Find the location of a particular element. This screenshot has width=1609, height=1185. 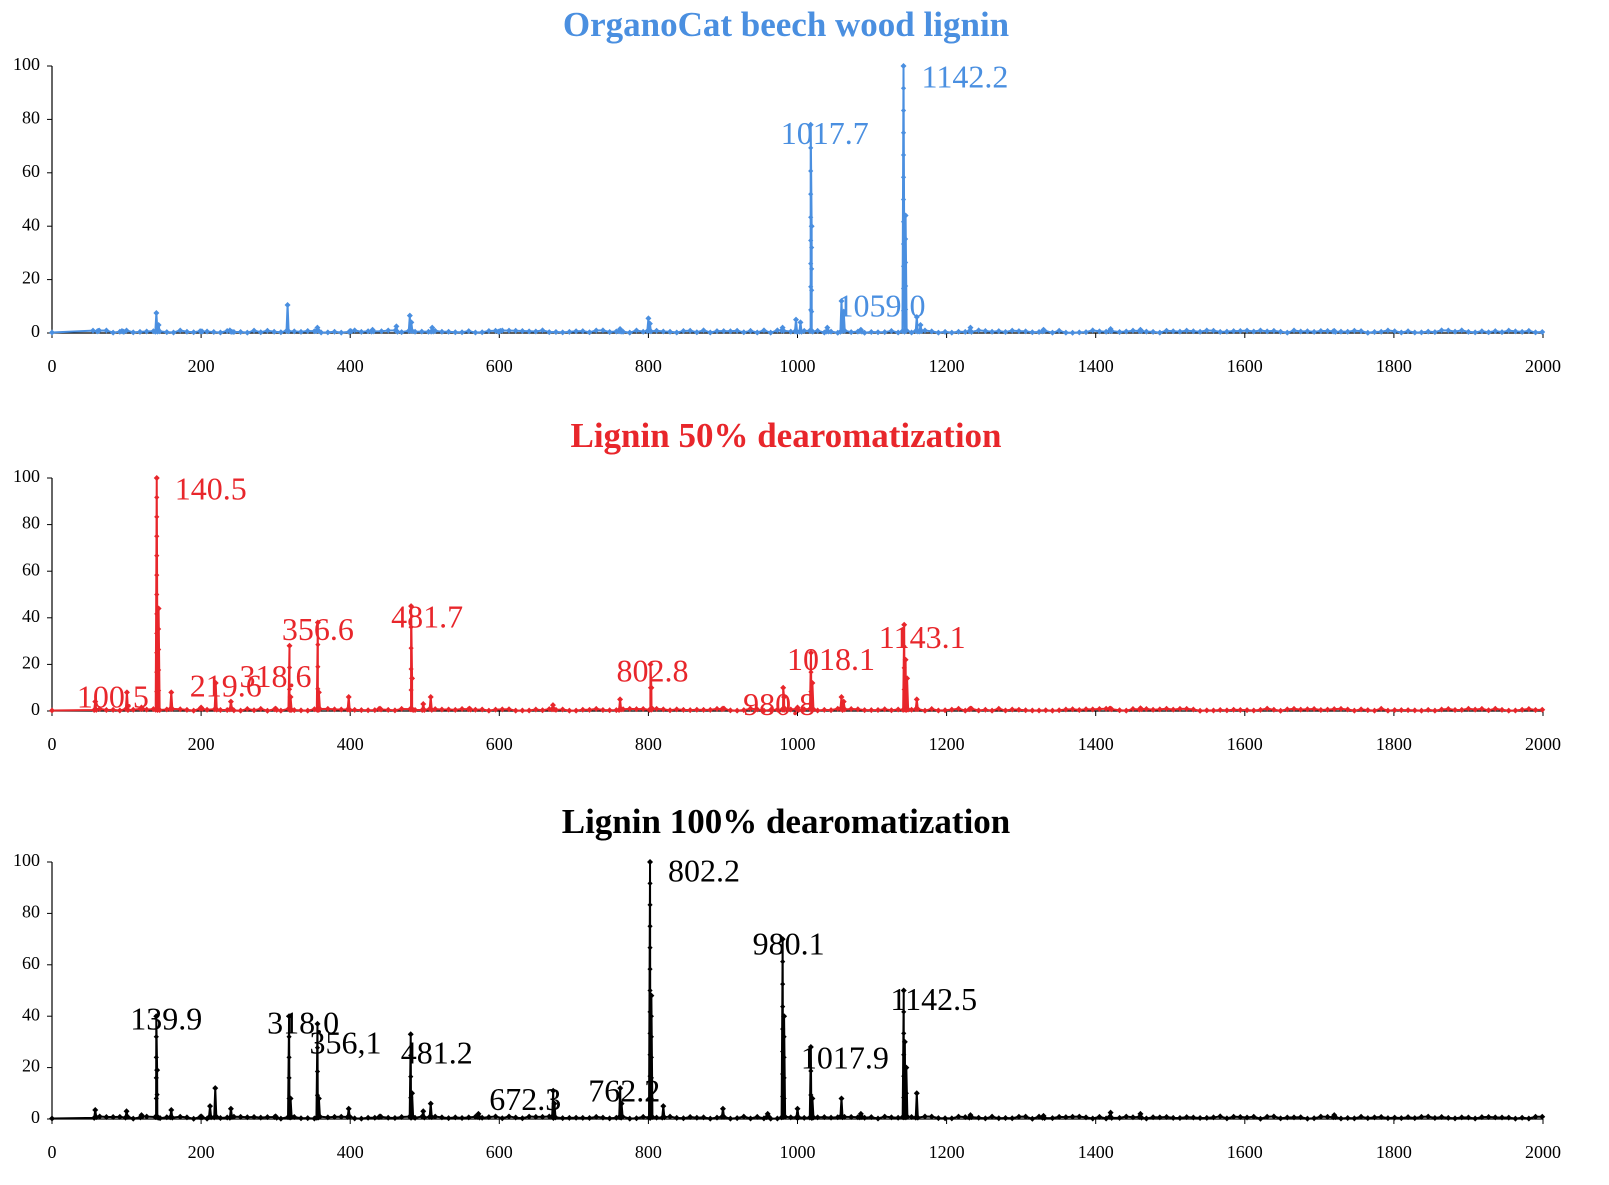

peak-label: 356,1 is located at coordinates (345, 1042).